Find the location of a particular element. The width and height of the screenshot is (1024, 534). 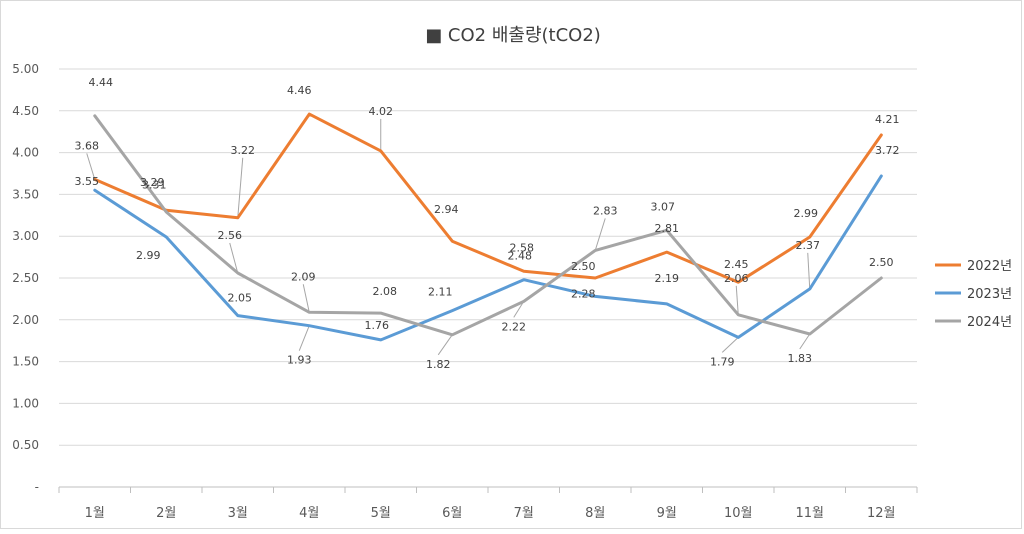

data-label: 2.19 is located at coordinates (667, 278).